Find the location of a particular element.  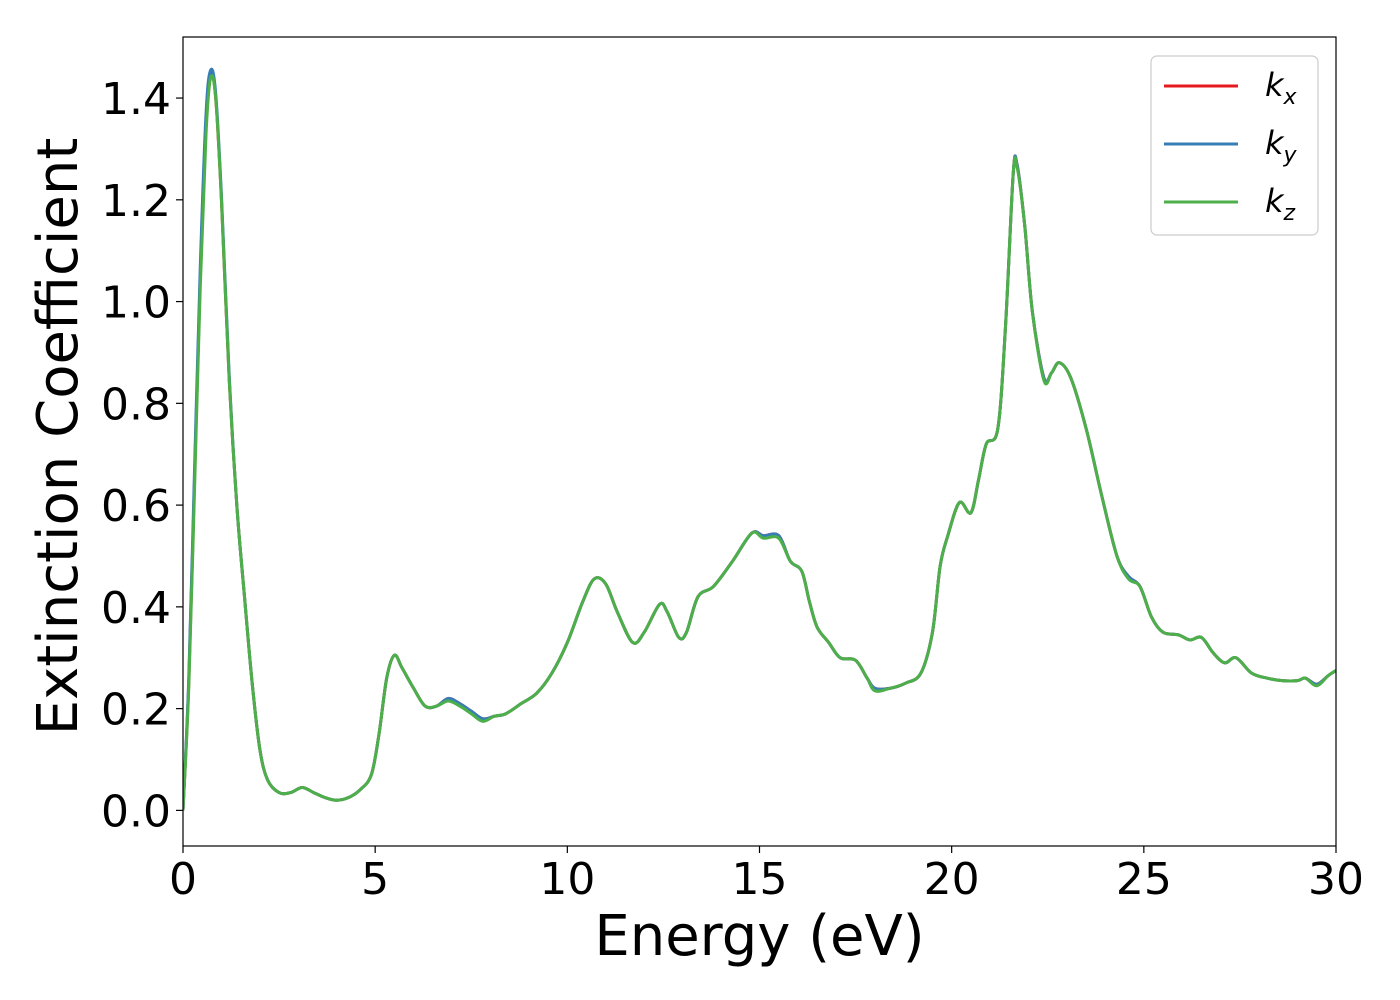

legend-label: kx is located at coordinates (1281, 88).